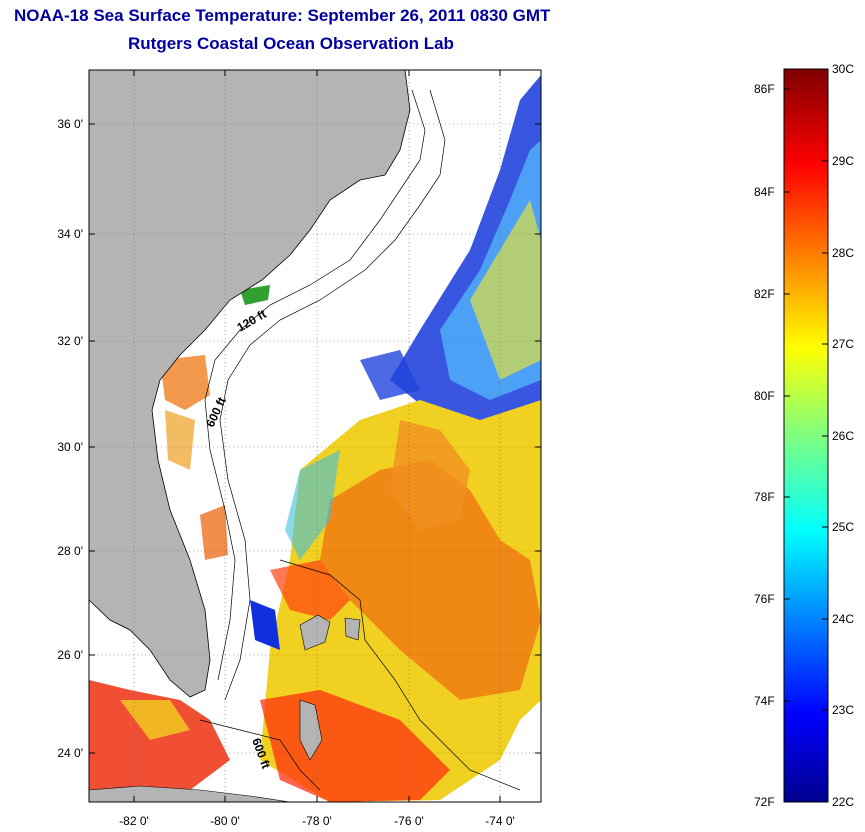 This screenshot has height=832, width=865. Describe the element at coordinates (843, 710) in the screenshot. I see `colorbar-c-label: 23C` at that location.